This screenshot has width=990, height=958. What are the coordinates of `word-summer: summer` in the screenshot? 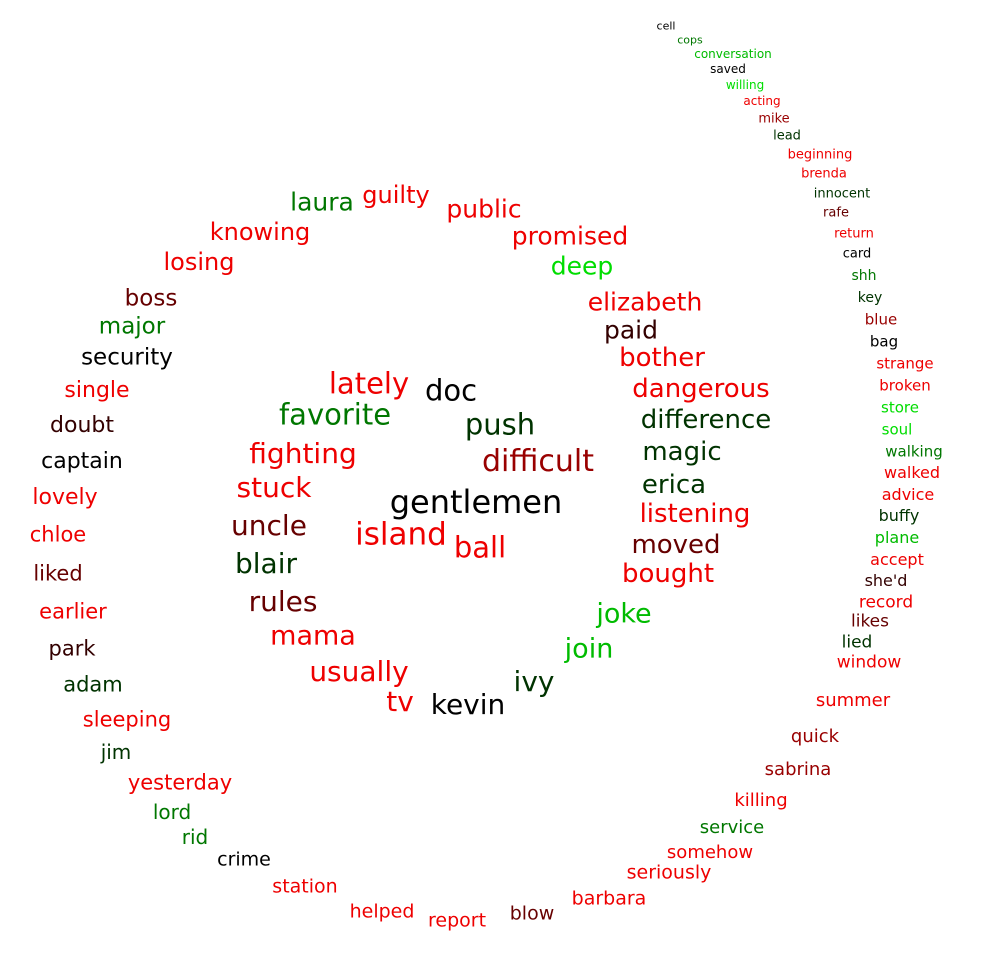 It's located at (853, 700).